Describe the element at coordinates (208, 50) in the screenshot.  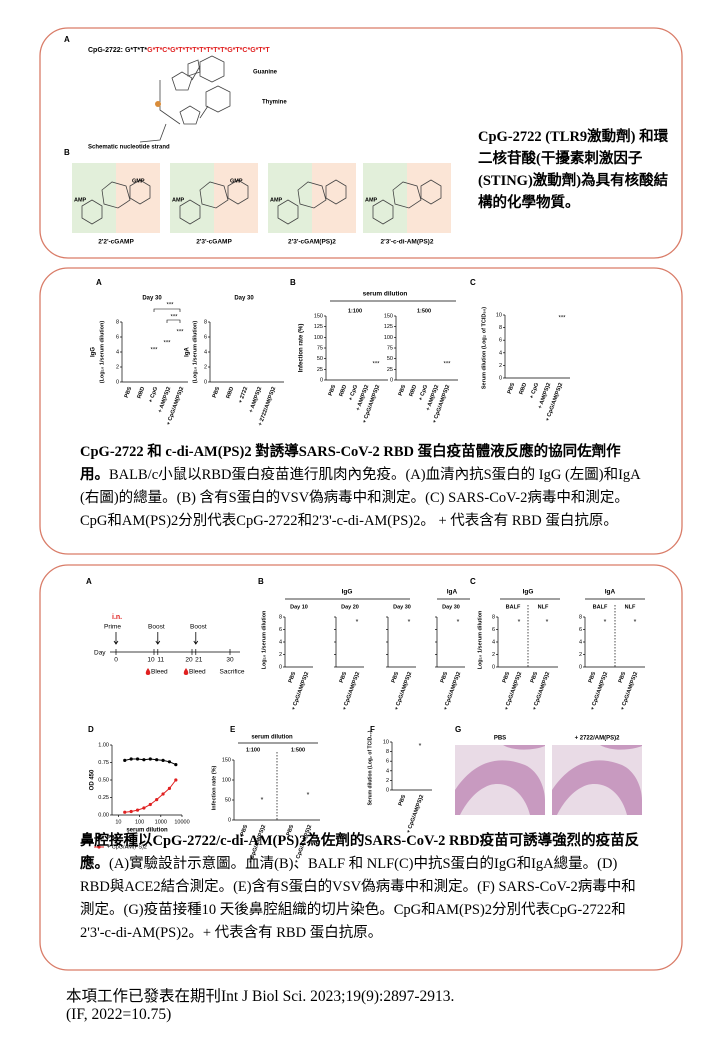
I see `sequence-cpg: G*T*C*G*T*T*T*T*T*T*T*G*T*C*G*T*T` at that location.